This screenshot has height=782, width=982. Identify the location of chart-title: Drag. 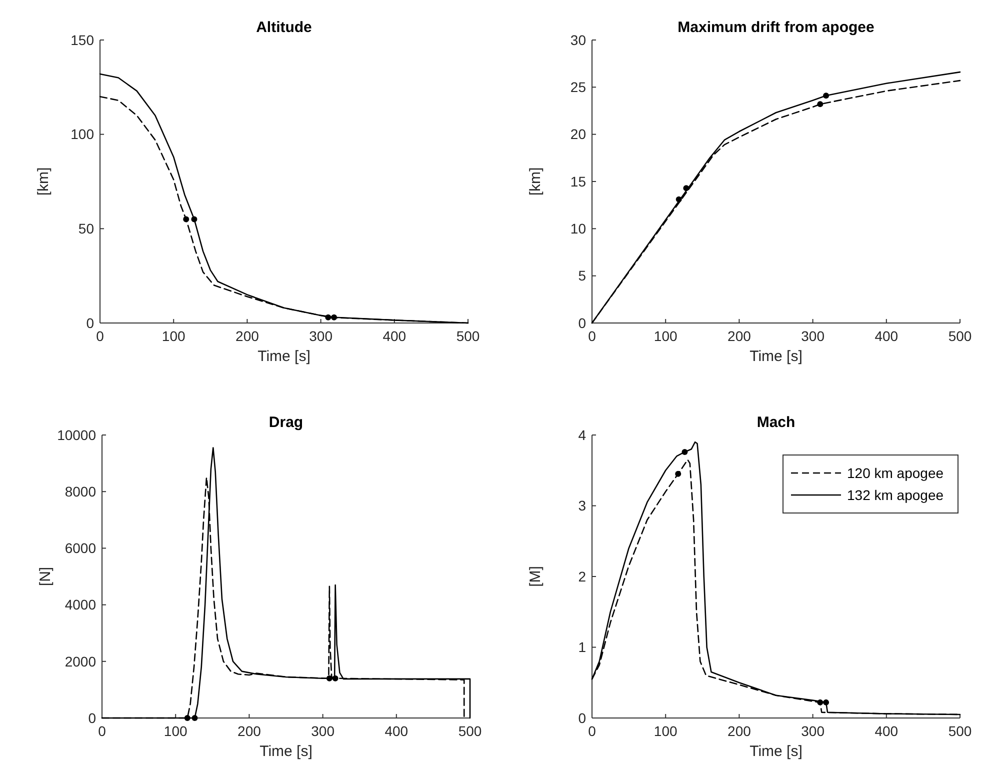
(286, 422).